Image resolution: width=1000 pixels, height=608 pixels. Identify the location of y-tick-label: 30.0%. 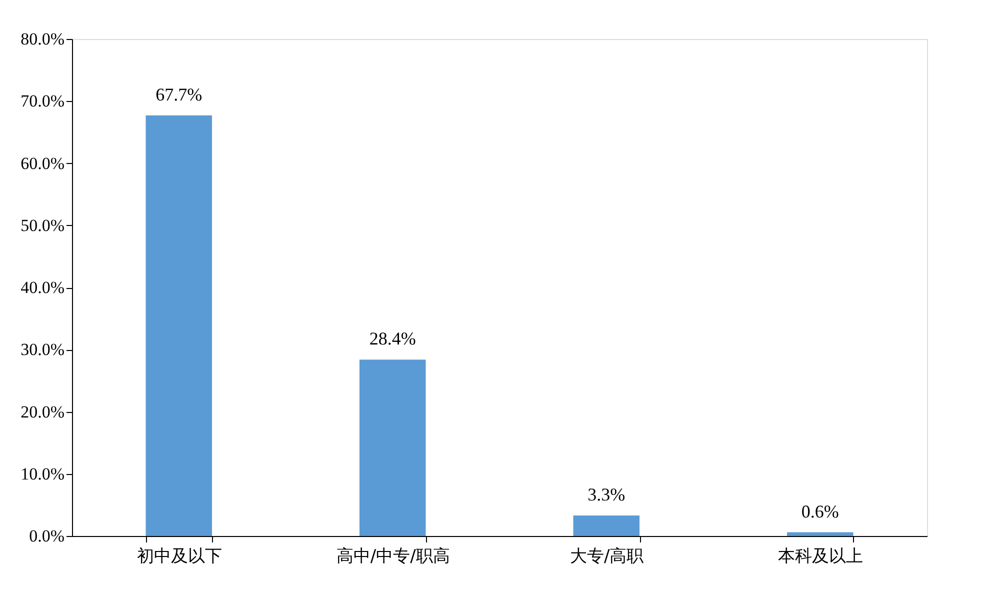
(42, 350).